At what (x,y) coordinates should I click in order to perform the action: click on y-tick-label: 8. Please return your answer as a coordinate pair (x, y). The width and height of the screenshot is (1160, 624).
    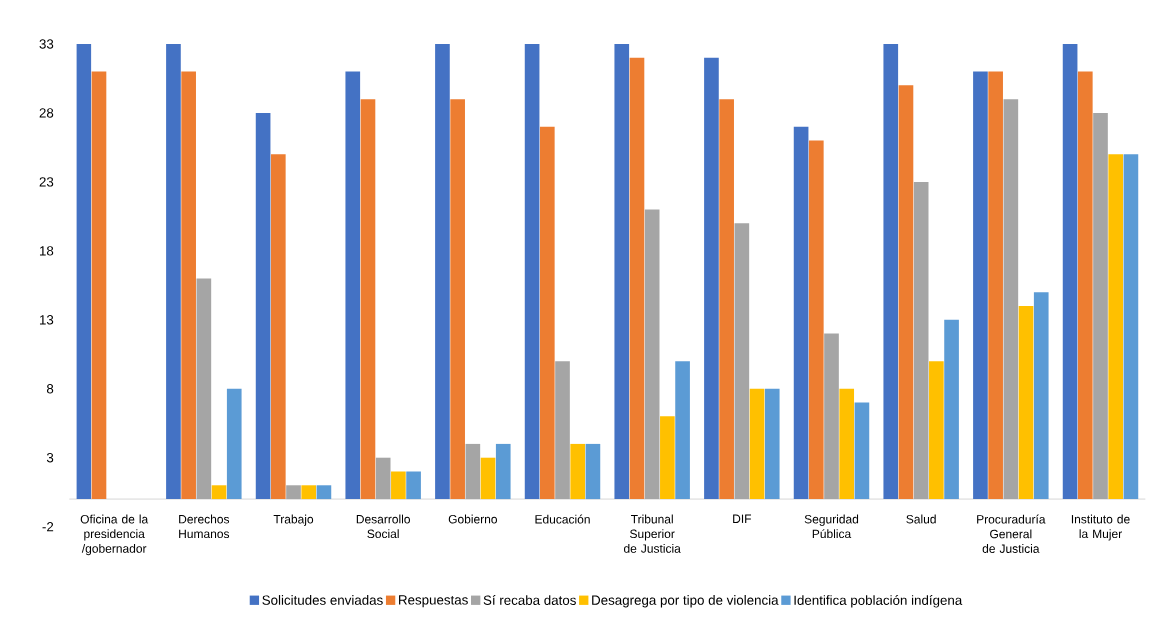
    Looking at the image, I should click on (50, 389).